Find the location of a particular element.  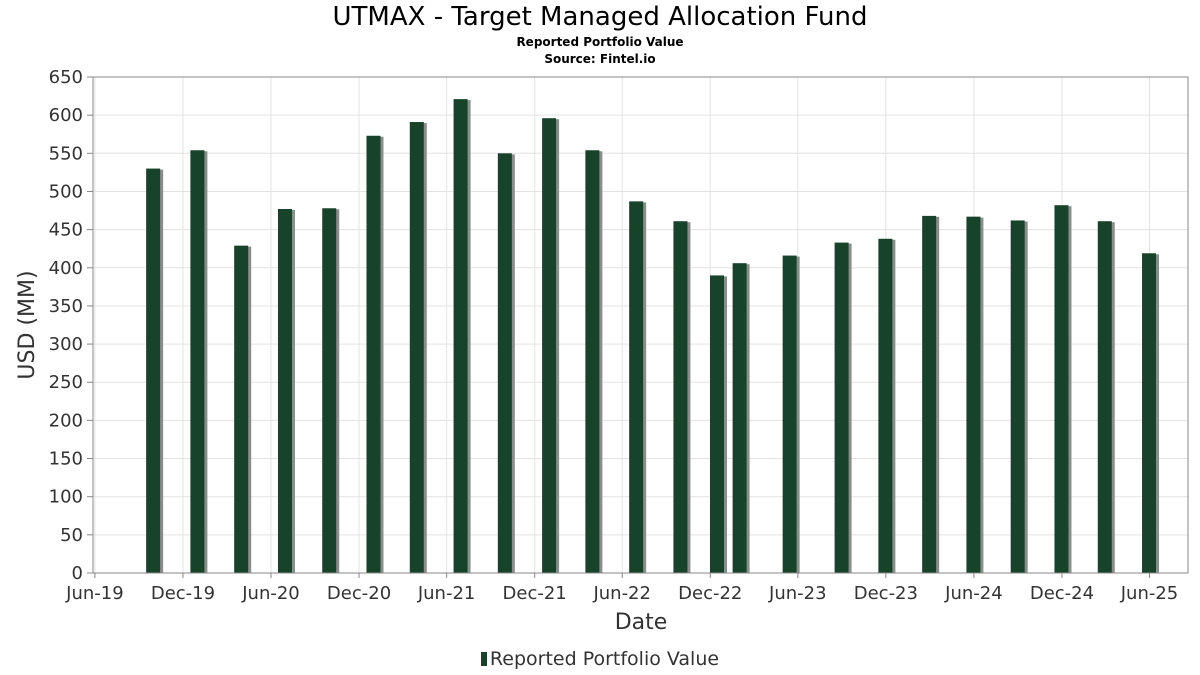

y-tick-label: 400 is located at coordinates (66, 268).